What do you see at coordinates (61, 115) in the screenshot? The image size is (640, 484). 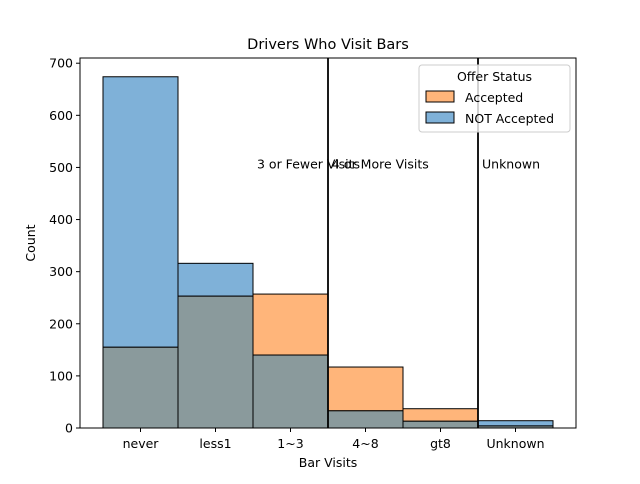 I see `y-tick-label: 600` at bounding box center [61, 115].